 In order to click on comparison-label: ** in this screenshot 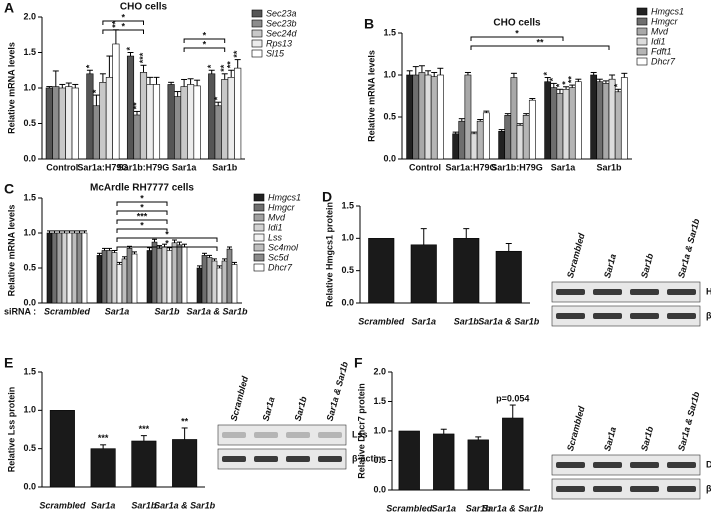, I will do `click(540, 42)`.